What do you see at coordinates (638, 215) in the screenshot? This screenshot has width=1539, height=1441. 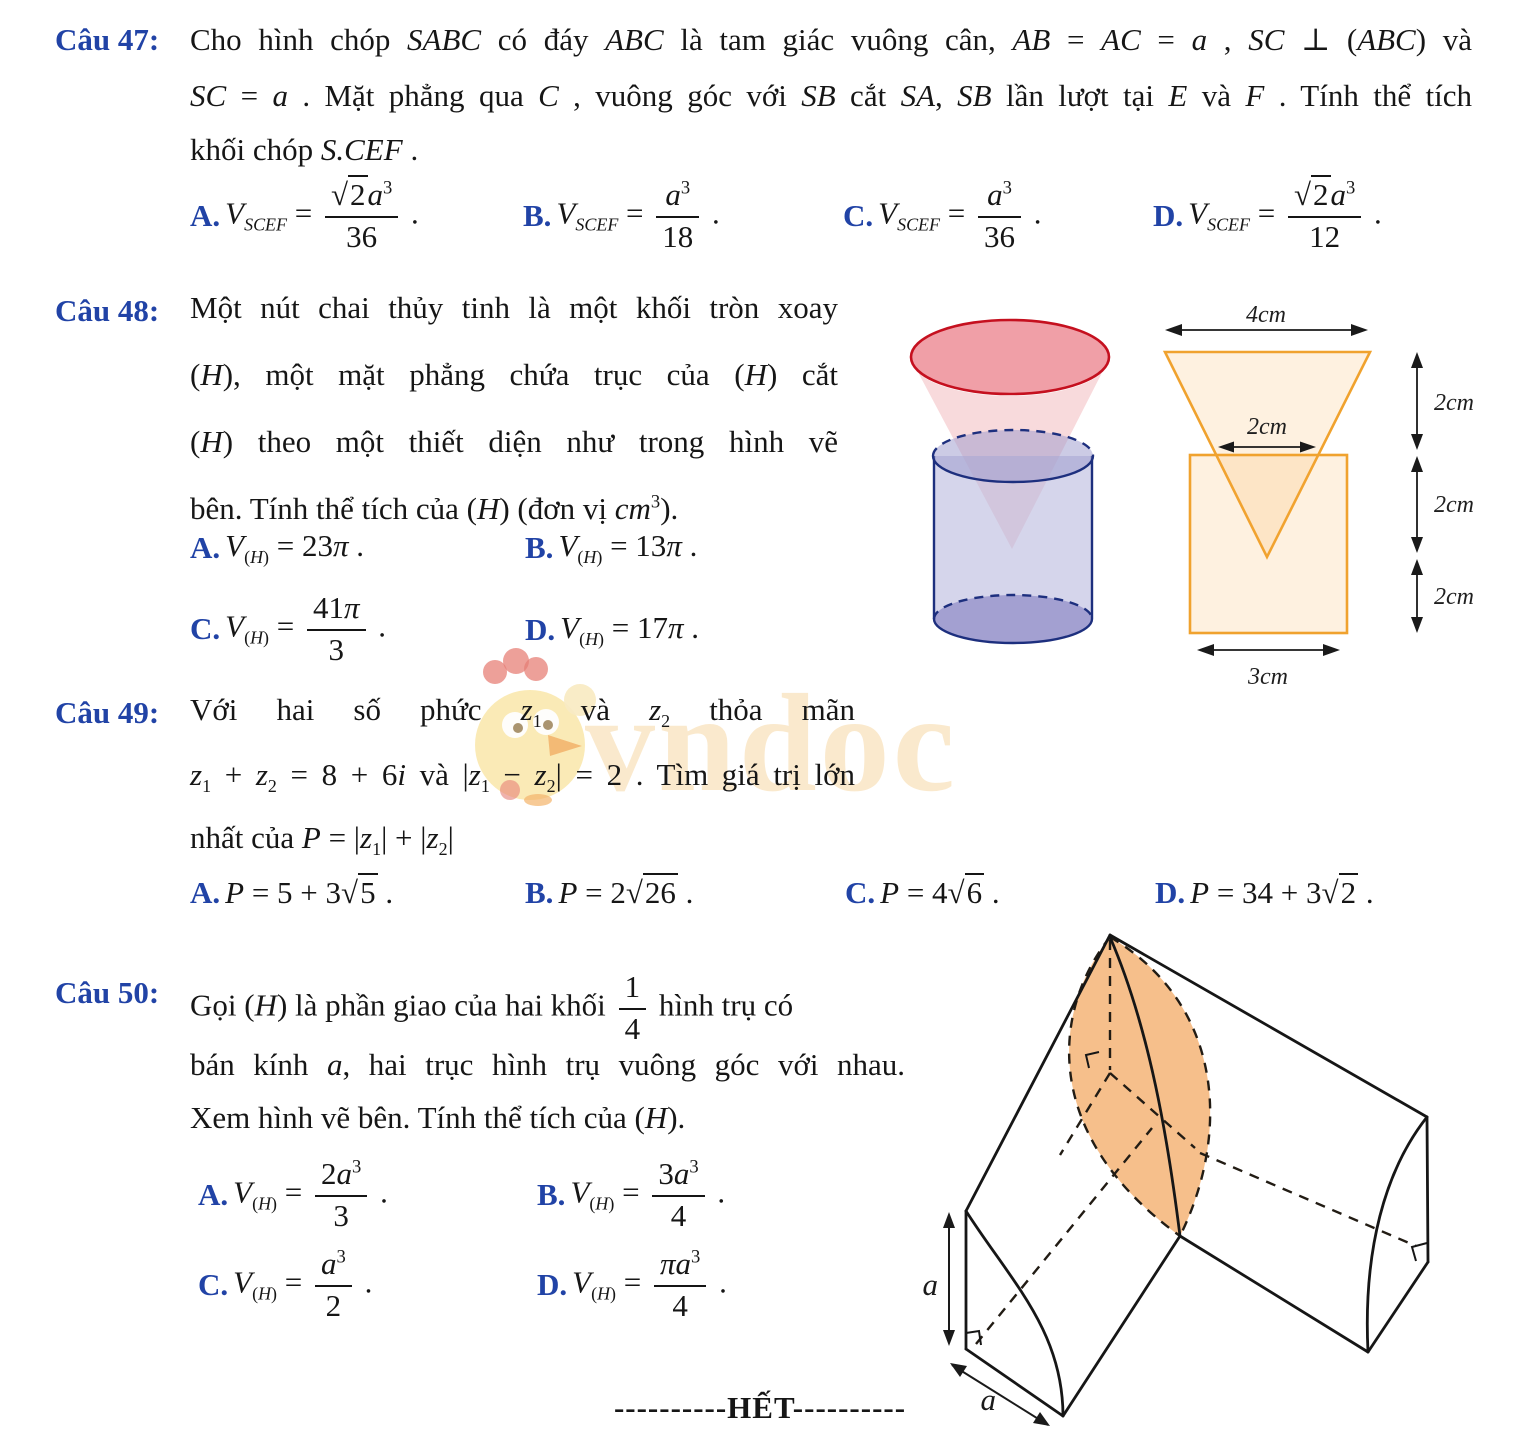 I see `option-formula: VSCEF = a3 18 .` at bounding box center [638, 215].